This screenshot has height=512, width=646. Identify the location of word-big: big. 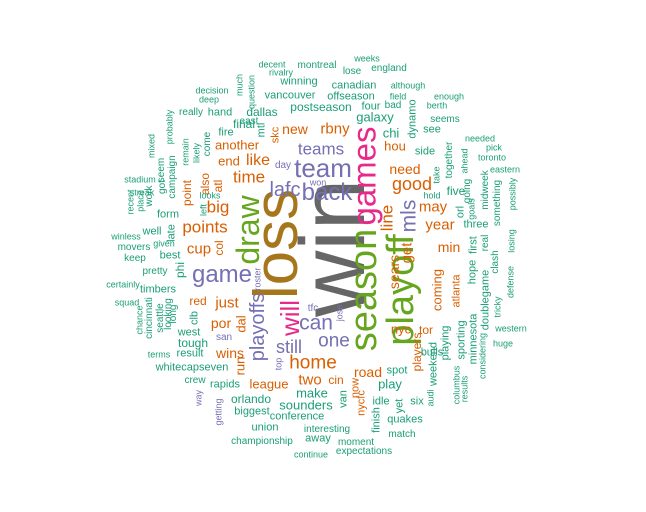
(218, 207).